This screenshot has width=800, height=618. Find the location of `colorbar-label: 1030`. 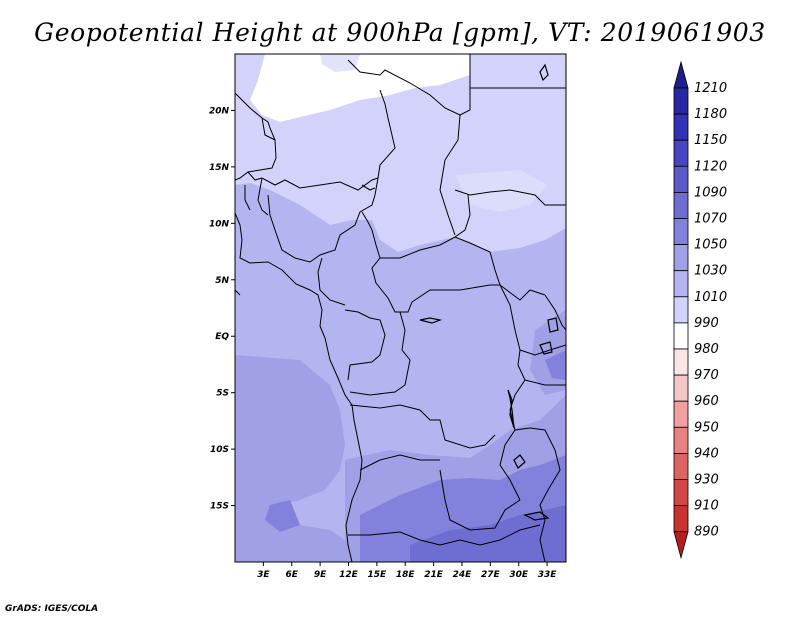

colorbar-label: 1030 is located at coordinates (710, 271).